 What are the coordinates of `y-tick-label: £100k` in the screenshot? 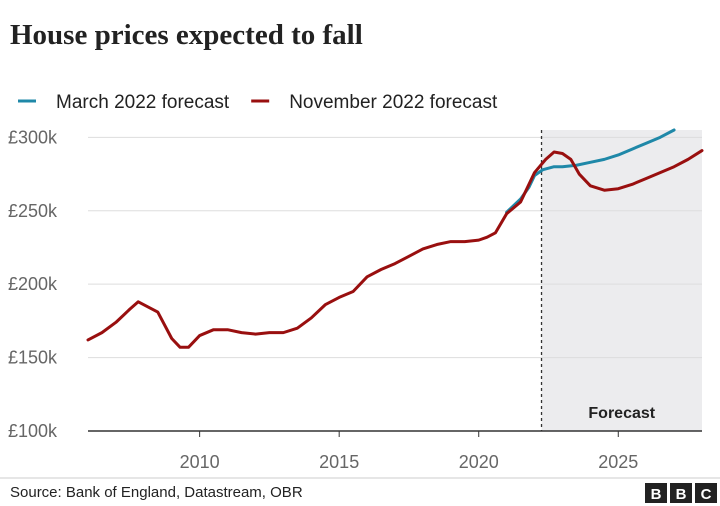 It's located at (33, 431).